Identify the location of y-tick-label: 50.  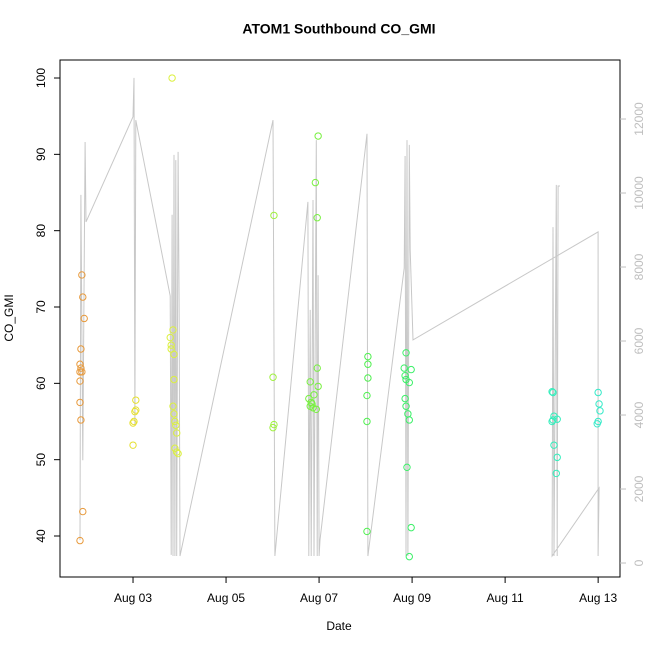
(41, 460).